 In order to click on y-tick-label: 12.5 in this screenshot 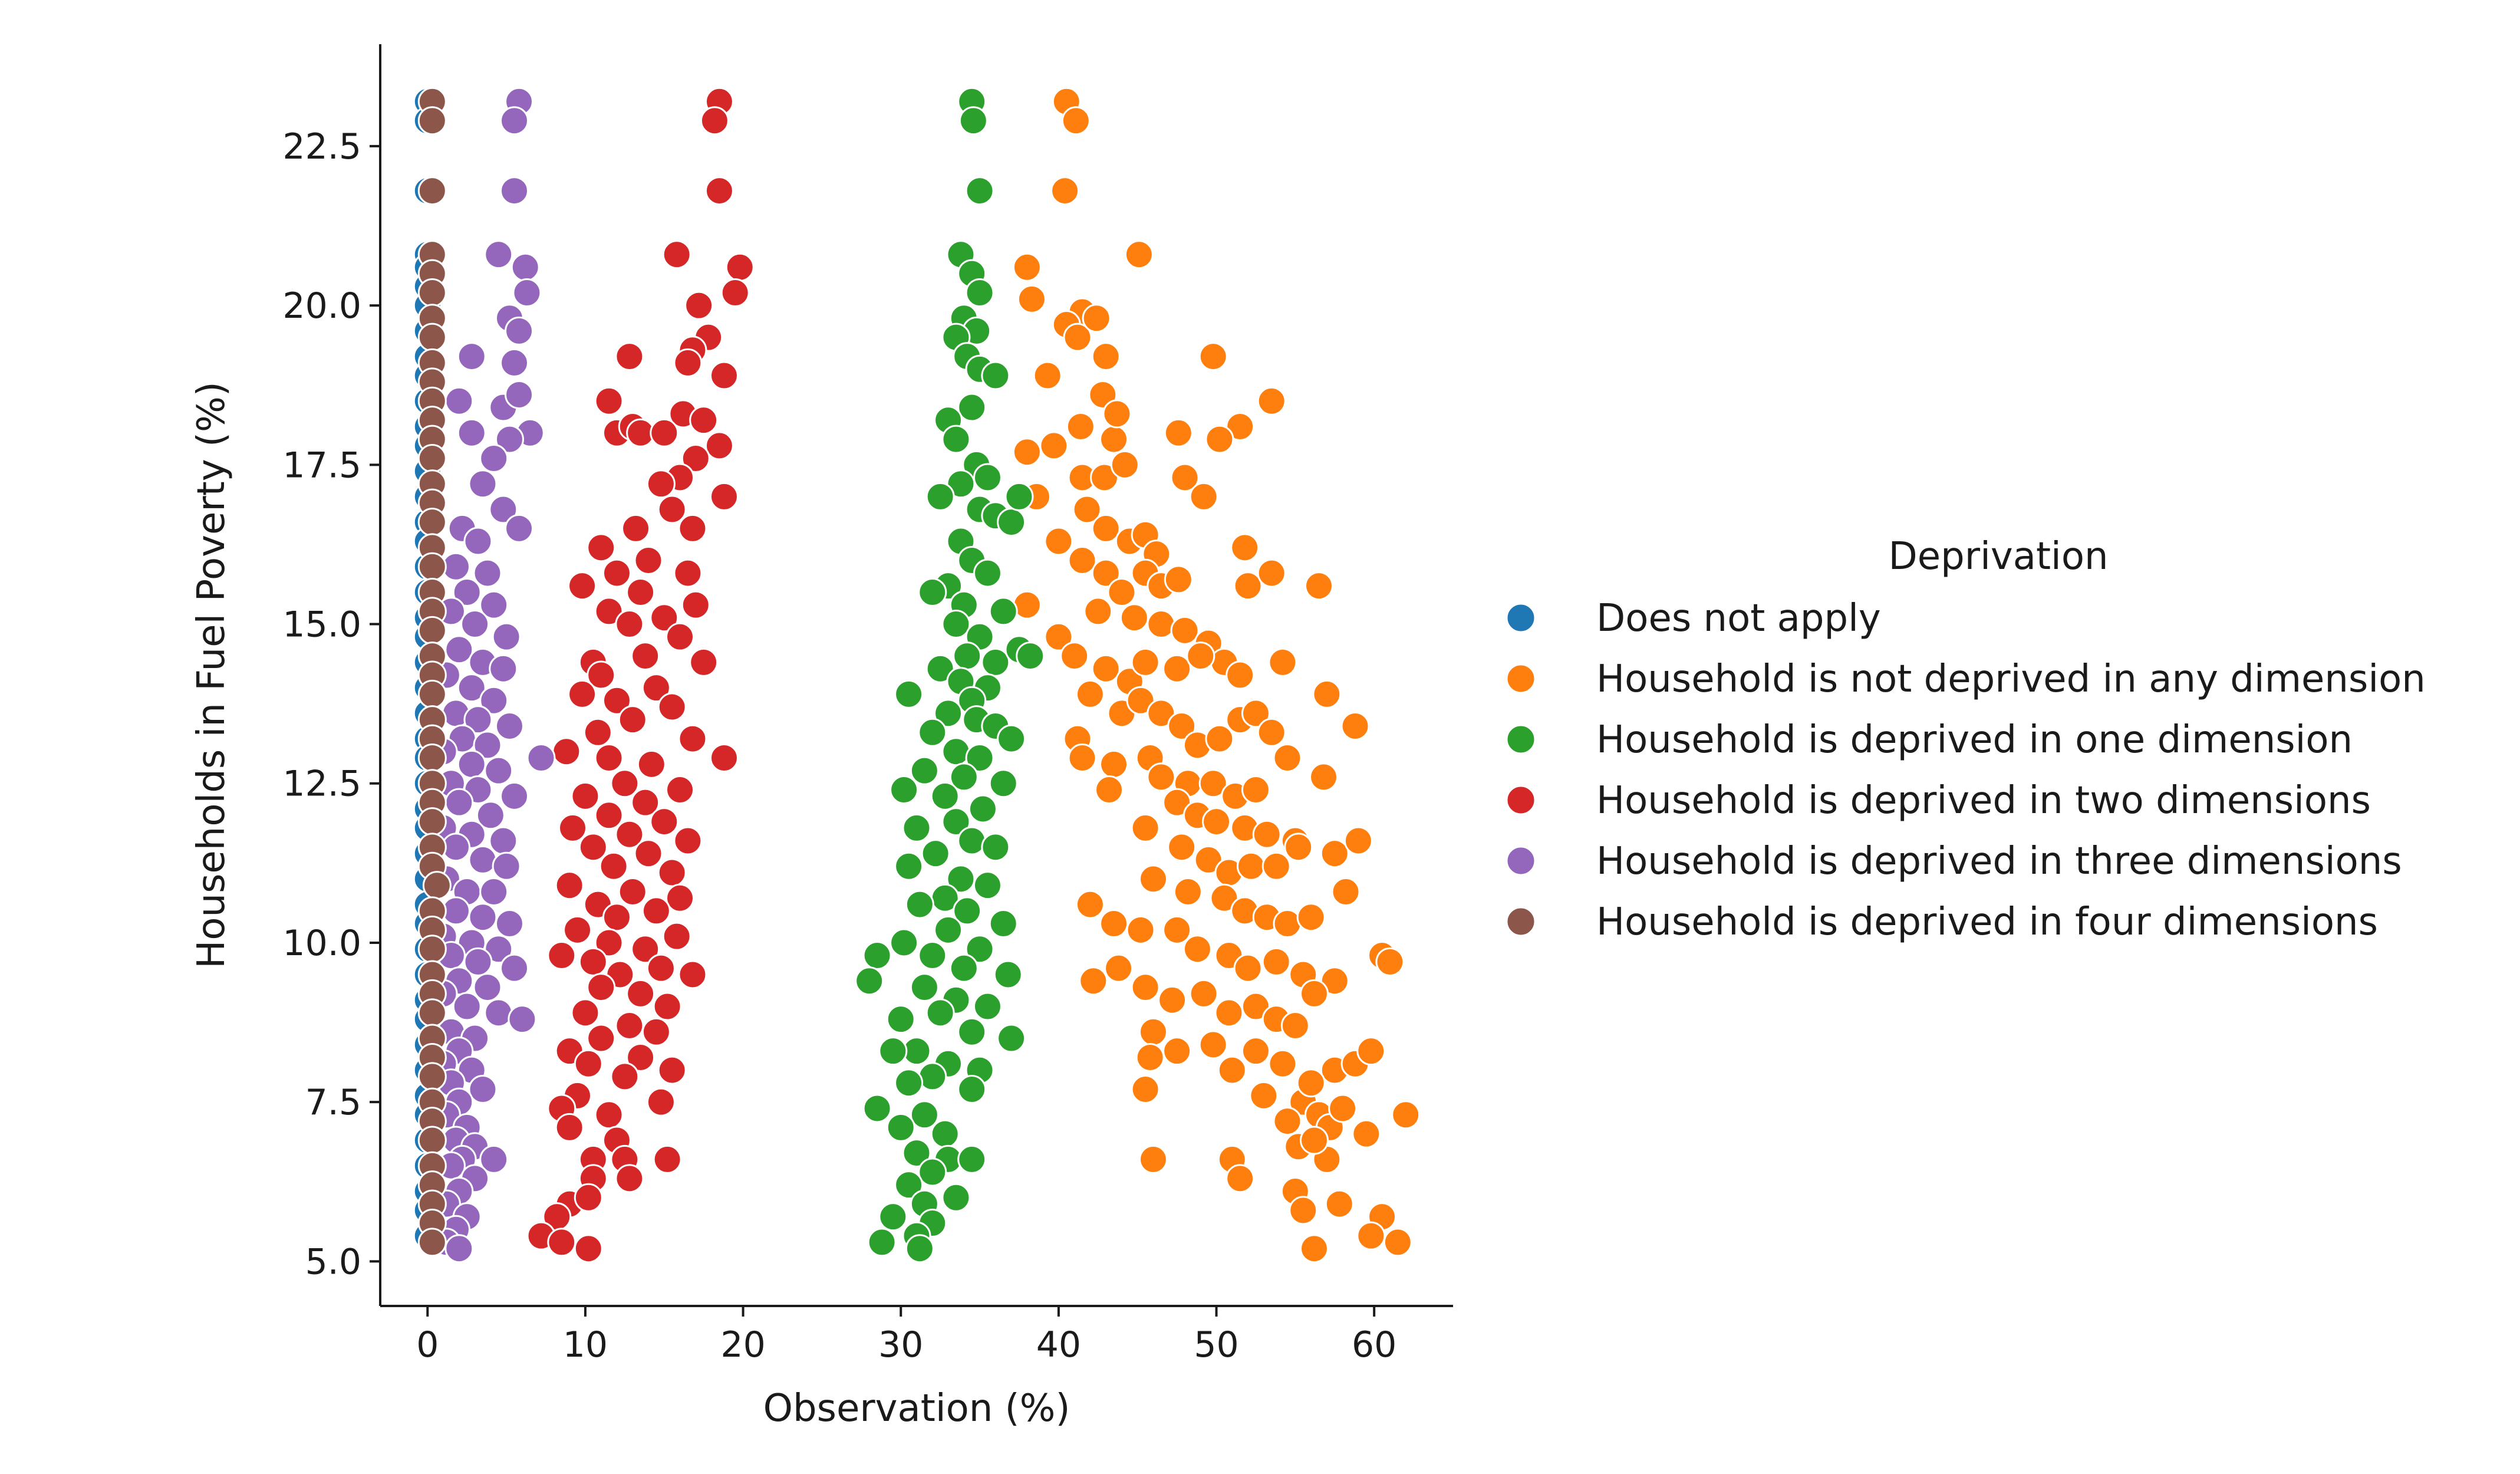, I will do `click(321, 784)`.